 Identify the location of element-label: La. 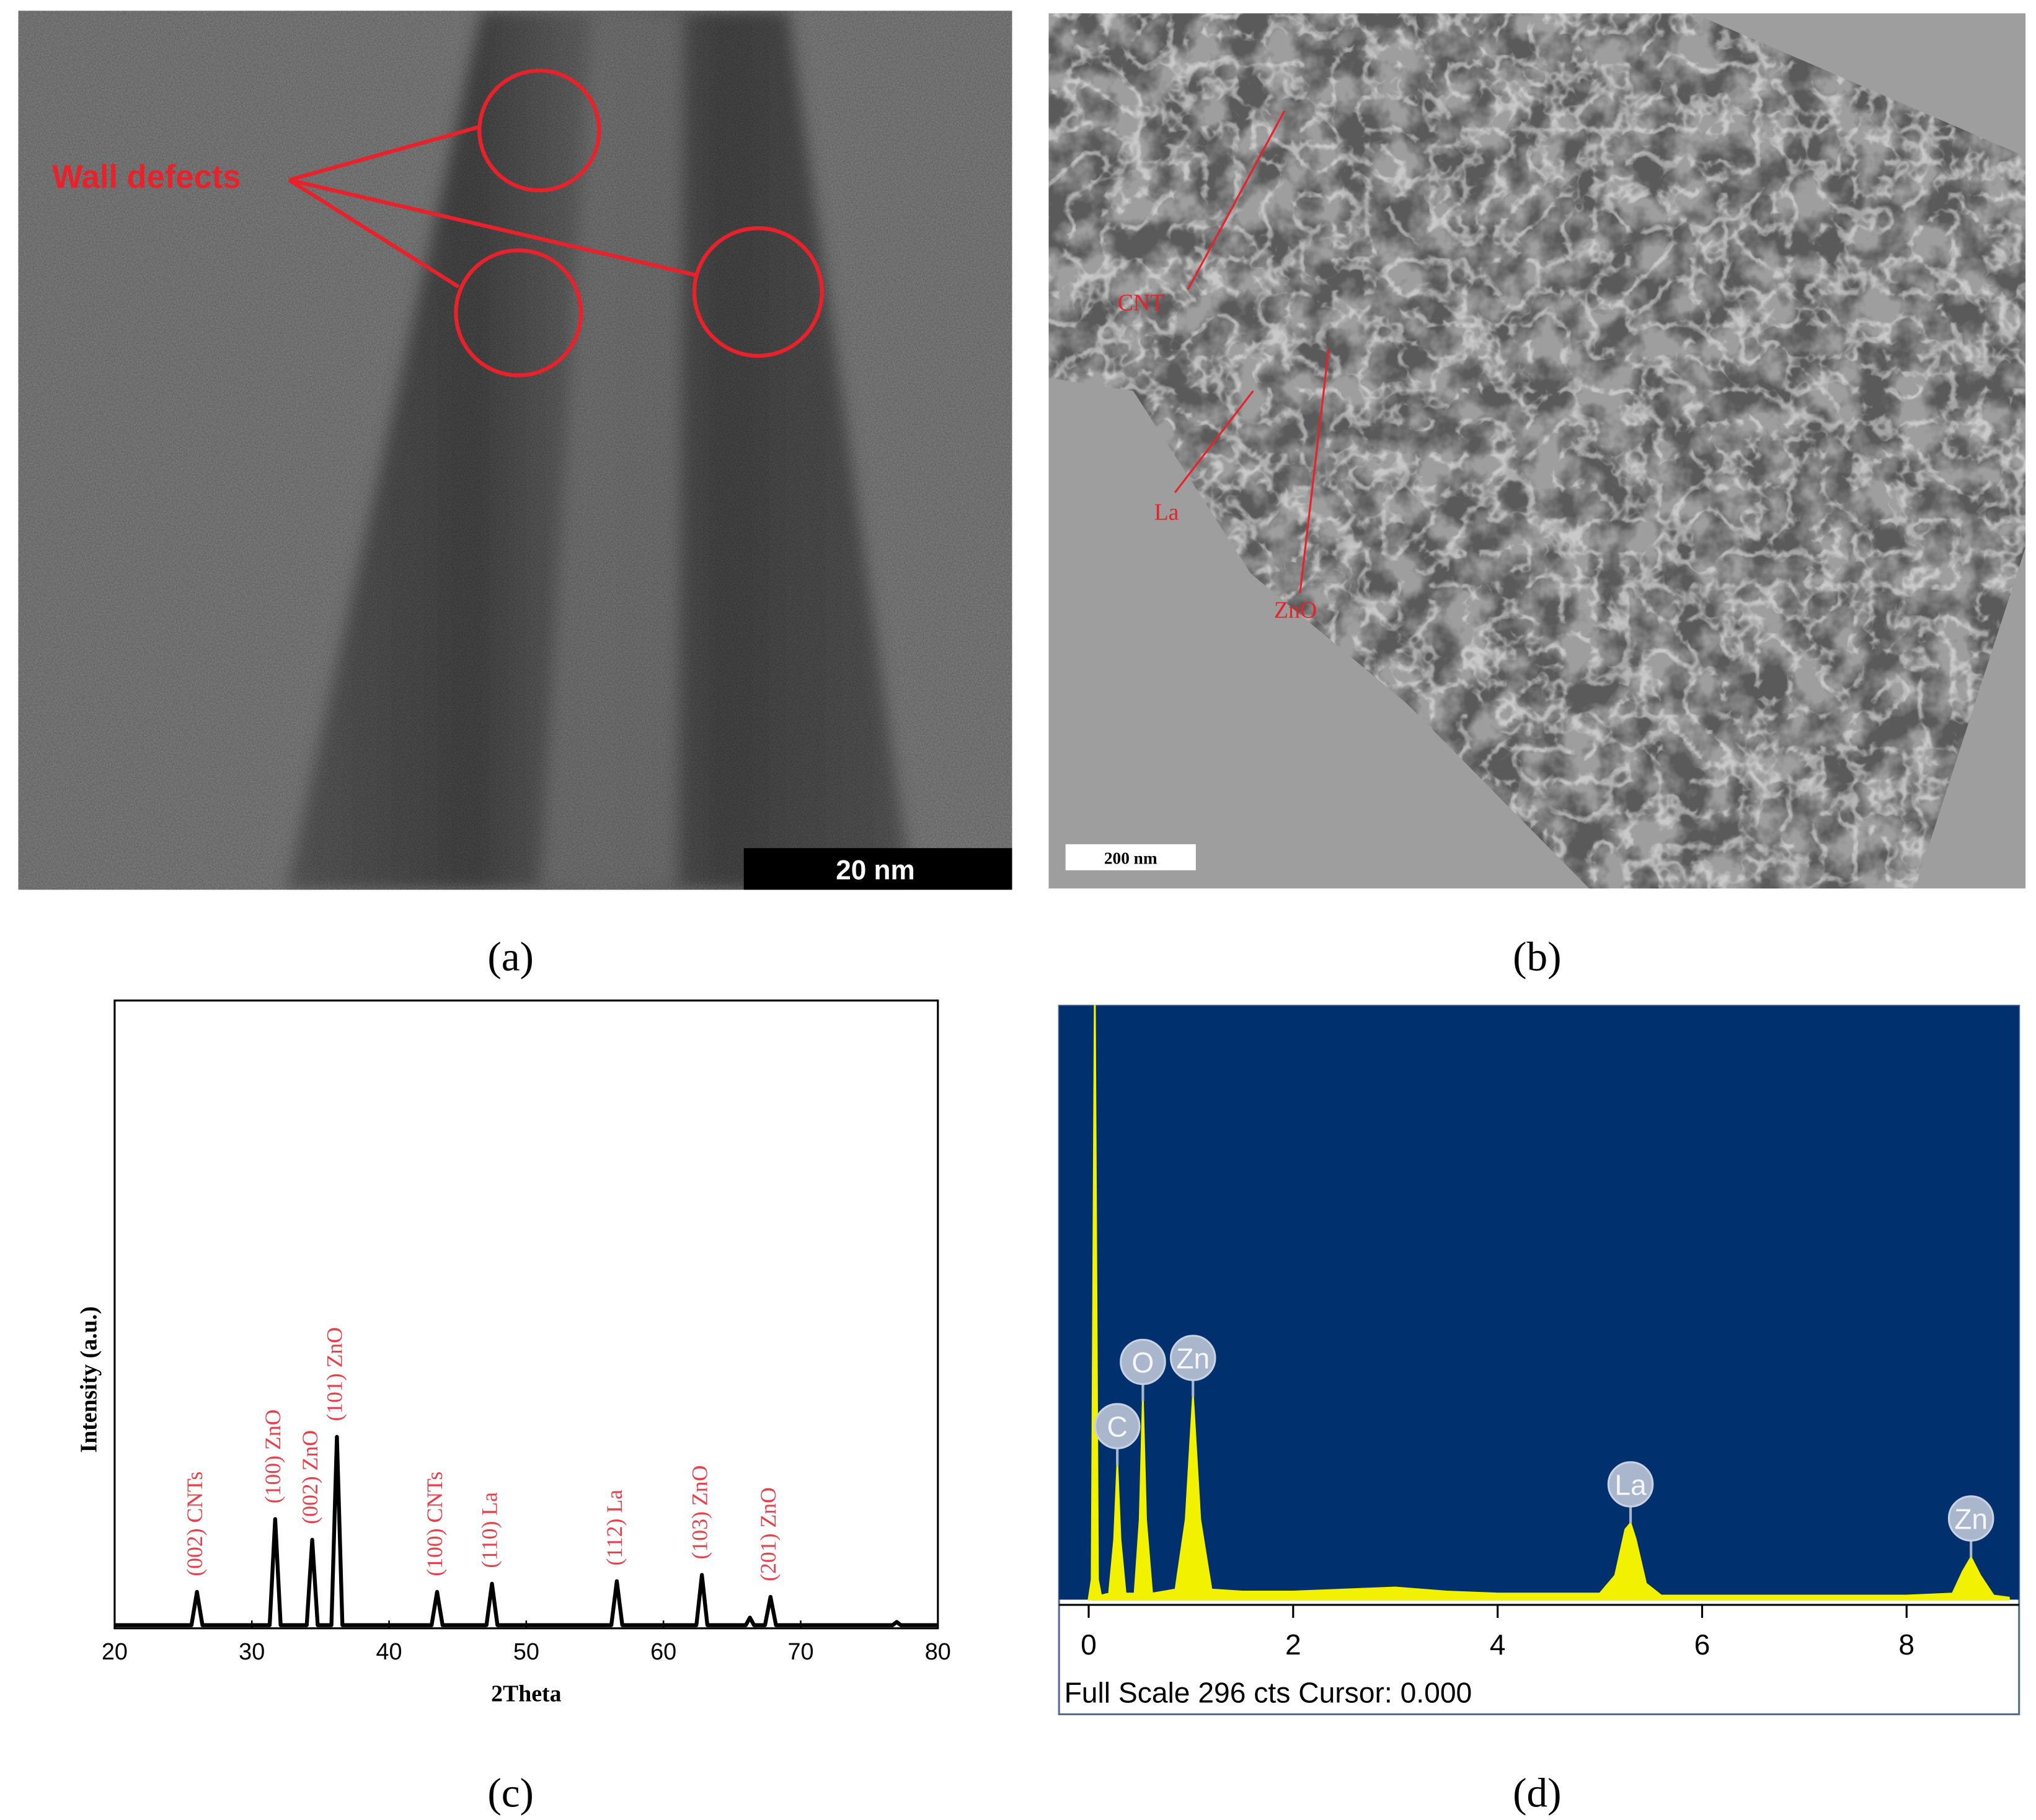
(1630, 1485).